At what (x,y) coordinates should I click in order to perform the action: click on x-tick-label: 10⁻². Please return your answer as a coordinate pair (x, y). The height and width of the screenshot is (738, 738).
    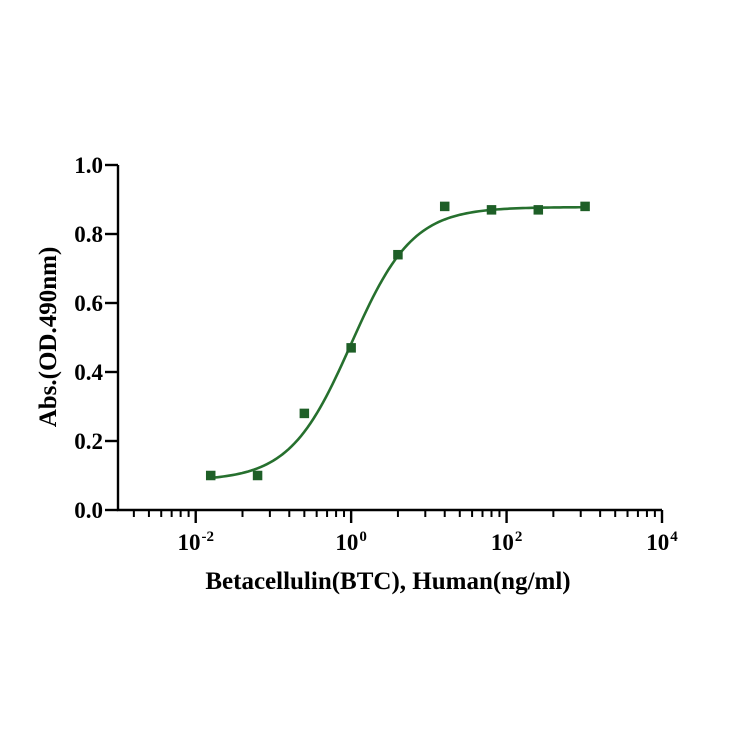
    Looking at the image, I should click on (195, 542).